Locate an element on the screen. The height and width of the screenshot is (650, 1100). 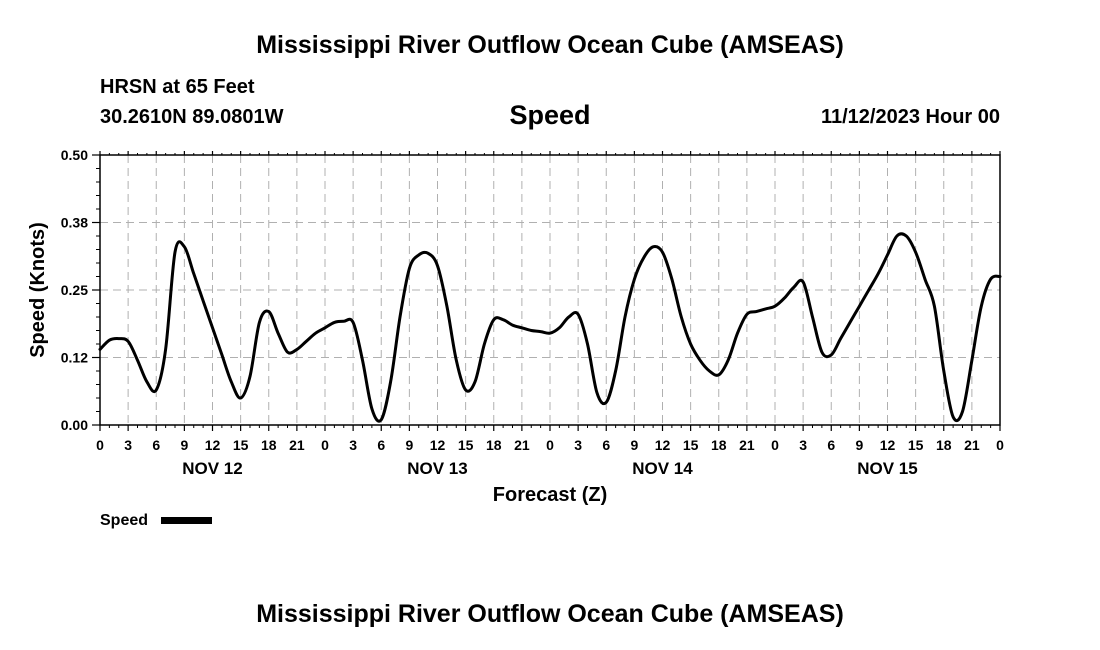
station-label: HRSN at 65 Feet is located at coordinates (177, 87).